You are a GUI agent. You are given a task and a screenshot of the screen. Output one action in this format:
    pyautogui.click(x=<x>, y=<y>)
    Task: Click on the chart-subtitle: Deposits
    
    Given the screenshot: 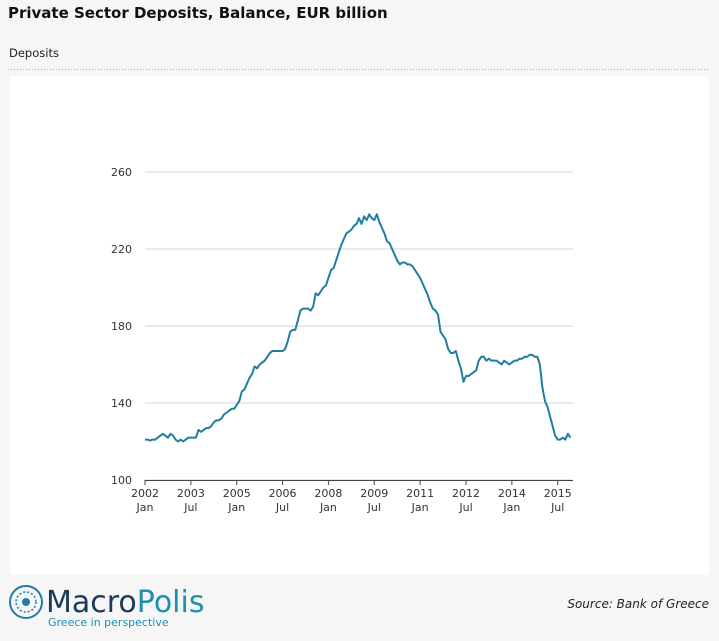 What is the action you would take?
    pyautogui.click(x=34, y=53)
    